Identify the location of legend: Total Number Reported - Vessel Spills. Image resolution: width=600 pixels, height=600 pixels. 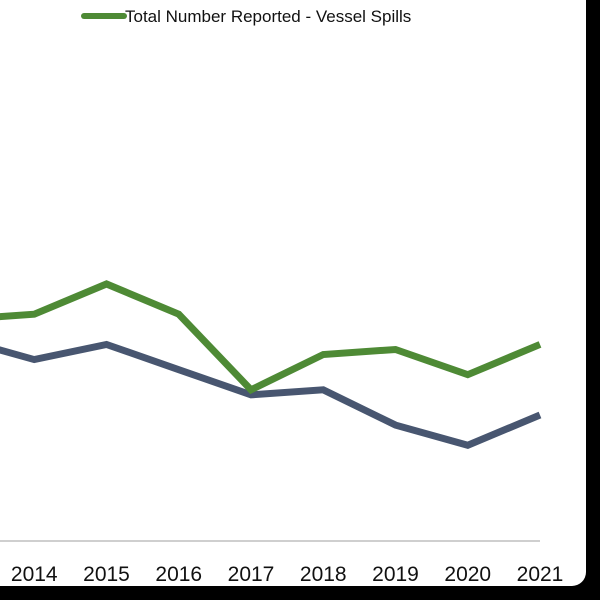
(246, 16).